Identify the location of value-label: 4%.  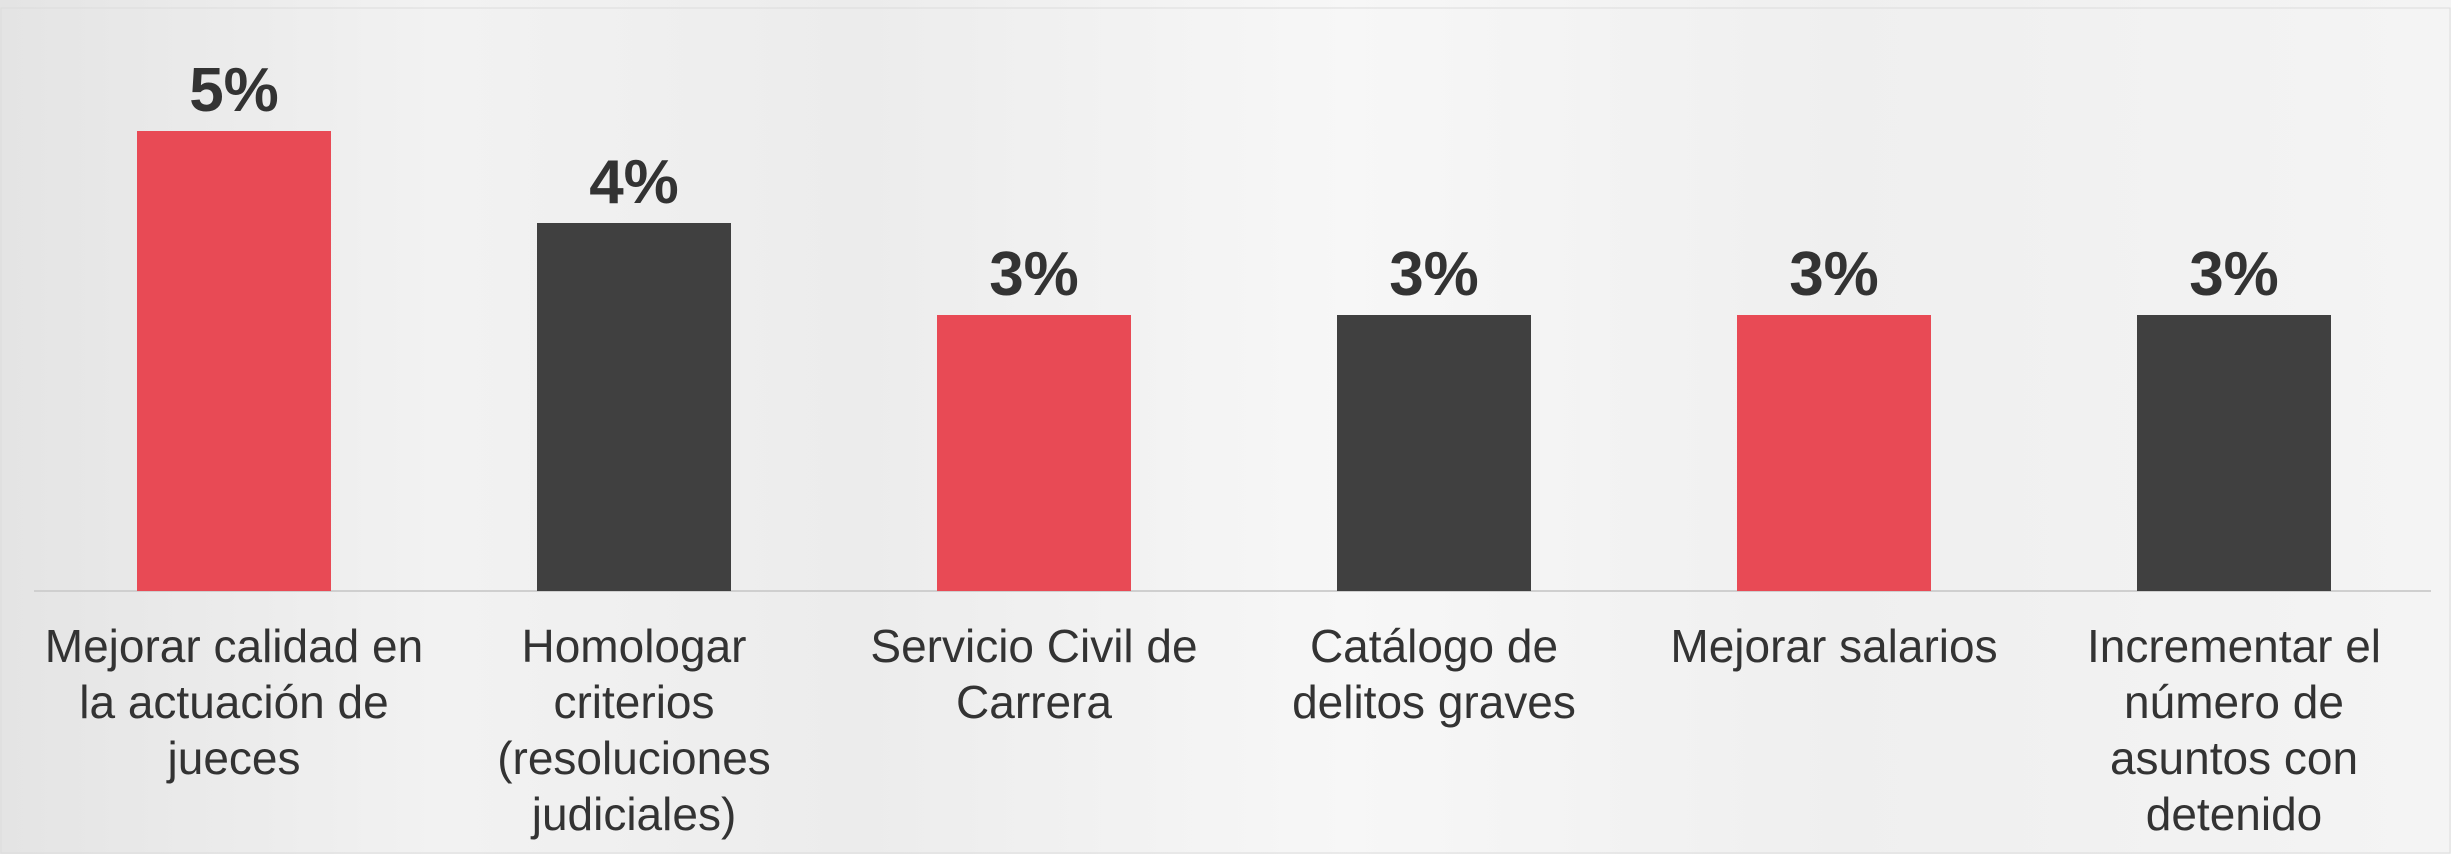
(634, 182).